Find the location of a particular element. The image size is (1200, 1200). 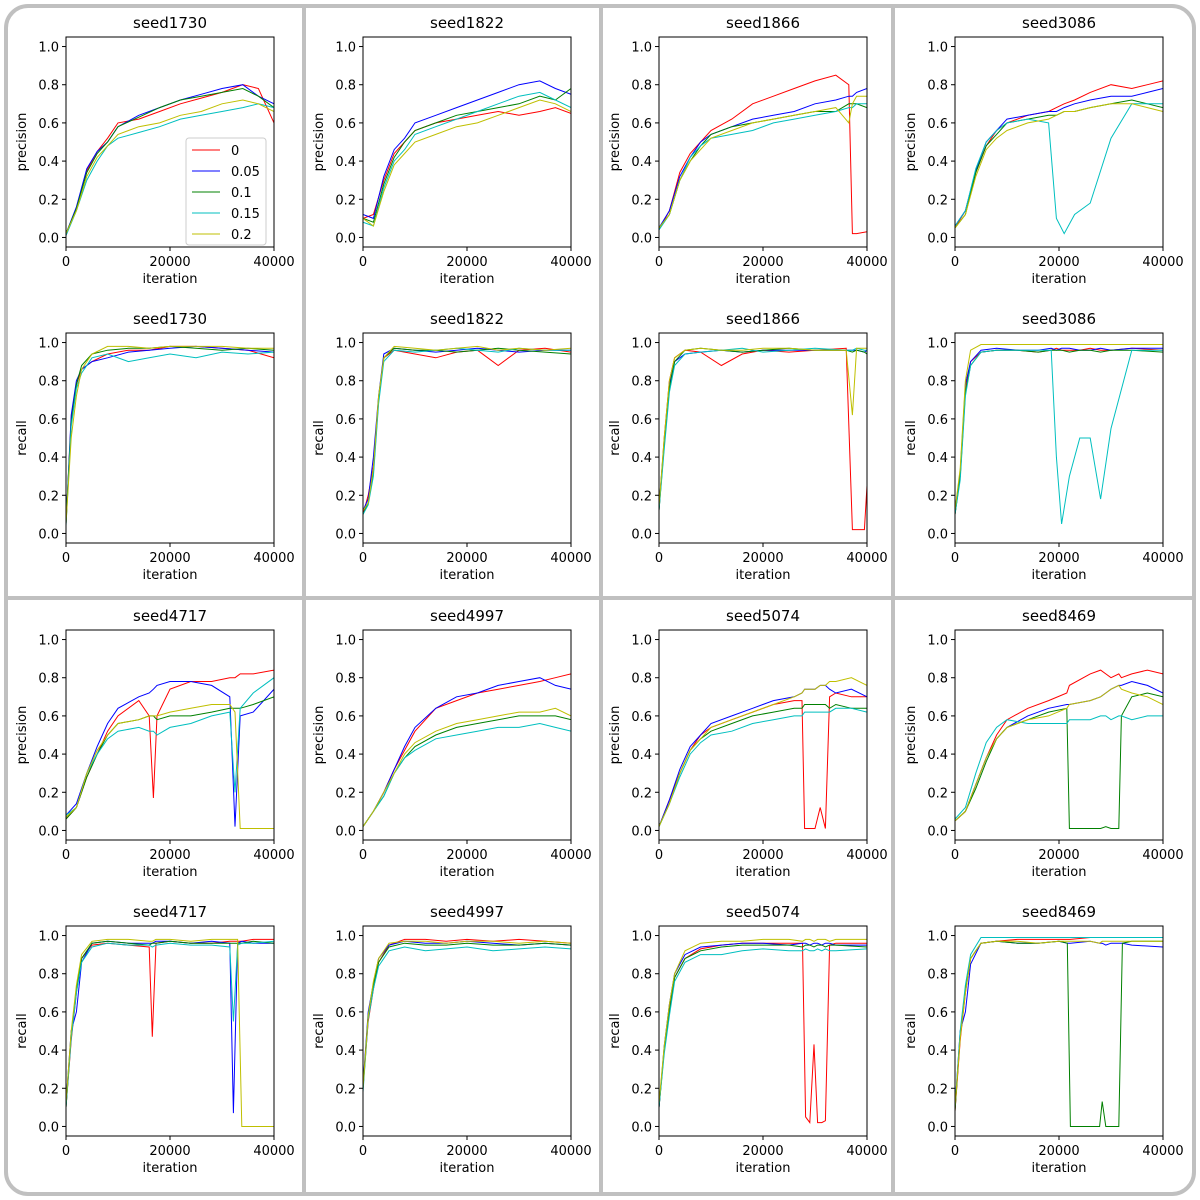

legend-label: 0.05 is located at coordinates (245, 172).